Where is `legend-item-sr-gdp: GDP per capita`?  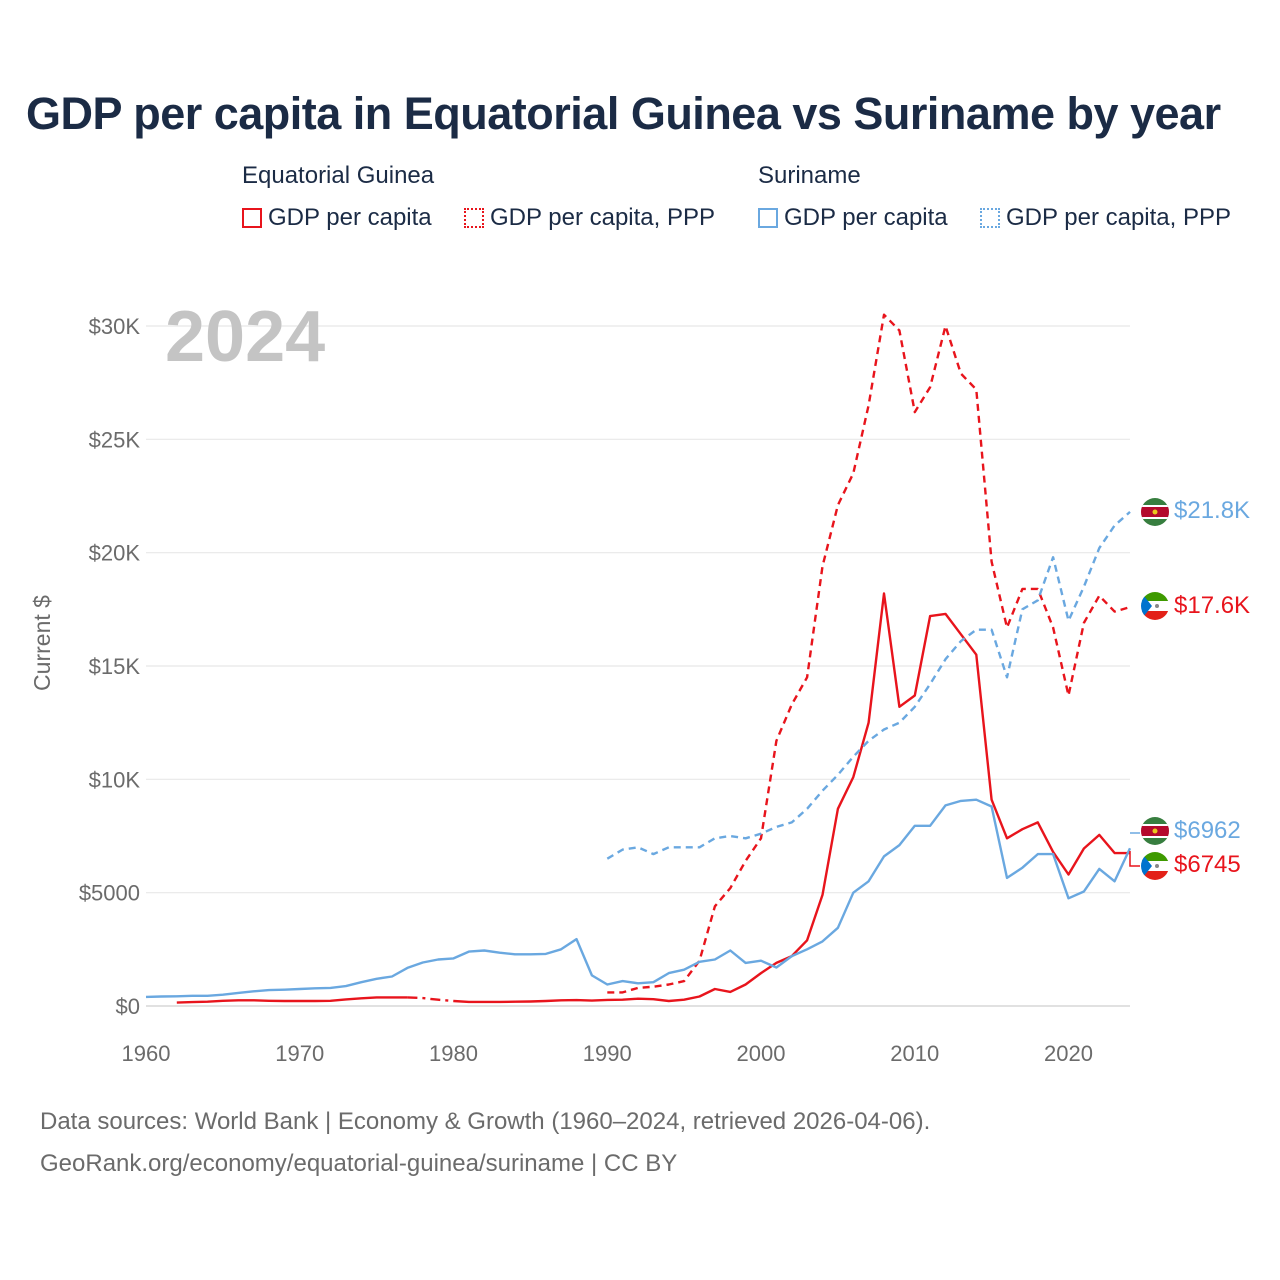 legend-item-sr-gdp: GDP per capita is located at coordinates (853, 218).